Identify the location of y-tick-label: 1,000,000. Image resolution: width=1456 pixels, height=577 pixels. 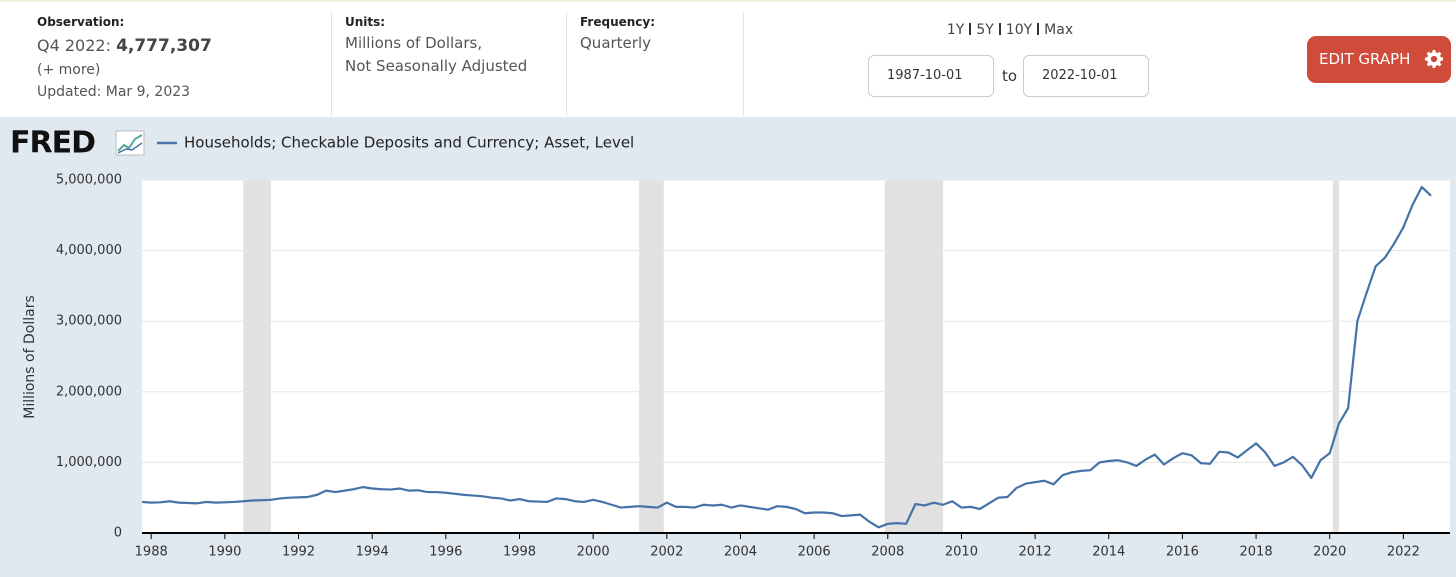
(89, 462).